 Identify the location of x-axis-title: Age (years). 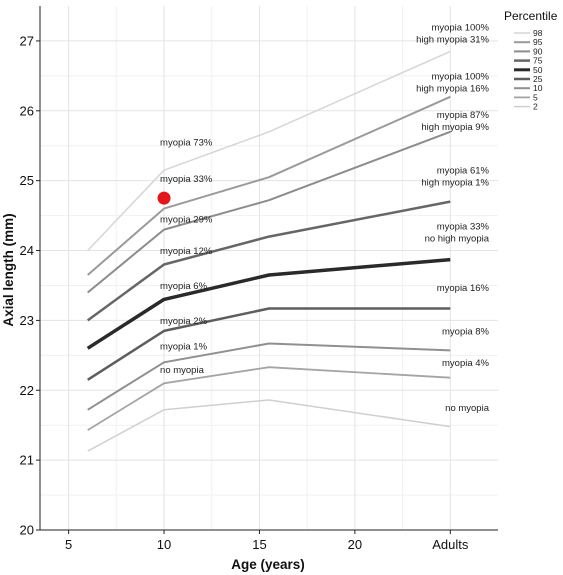
(268, 564).